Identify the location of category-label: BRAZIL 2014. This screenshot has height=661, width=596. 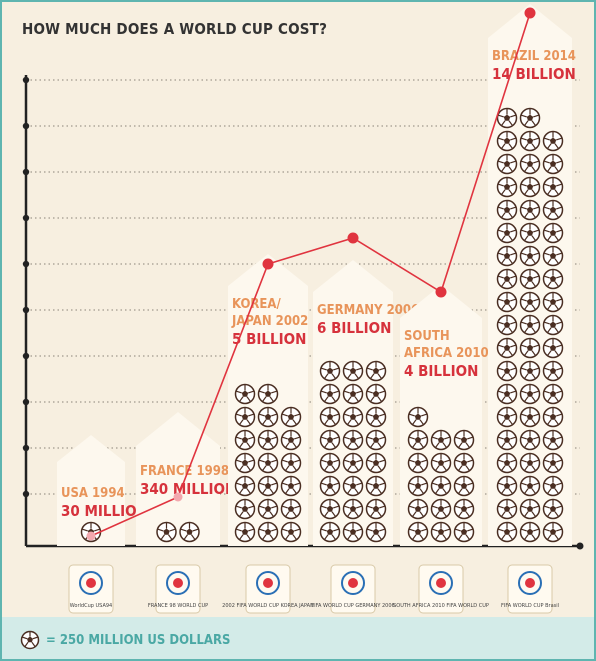
(534, 56).